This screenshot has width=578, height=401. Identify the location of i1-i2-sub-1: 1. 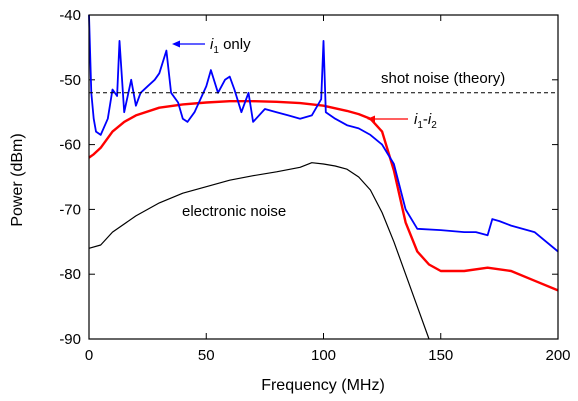
(420, 125).